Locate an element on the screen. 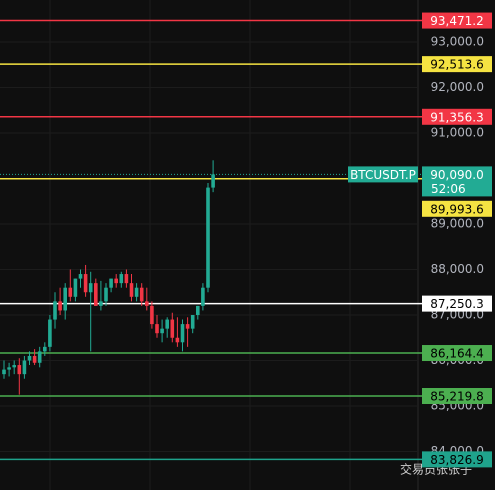 The image size is (495, 490). countdown: 52:06 is located at coordinates (448, 189).